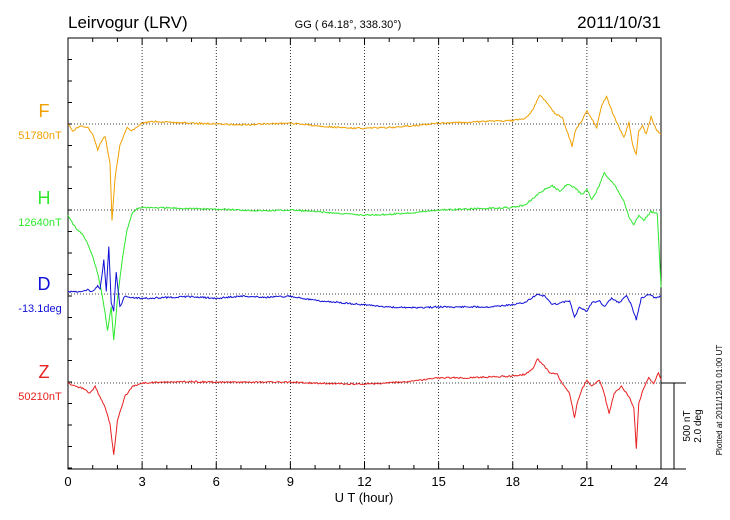 Image resolution: width=730 pixels, height=520 pixels. Describe the element at coordinates (216, 481) in the screenshot. I see `x-tick-label: 6` at that location.